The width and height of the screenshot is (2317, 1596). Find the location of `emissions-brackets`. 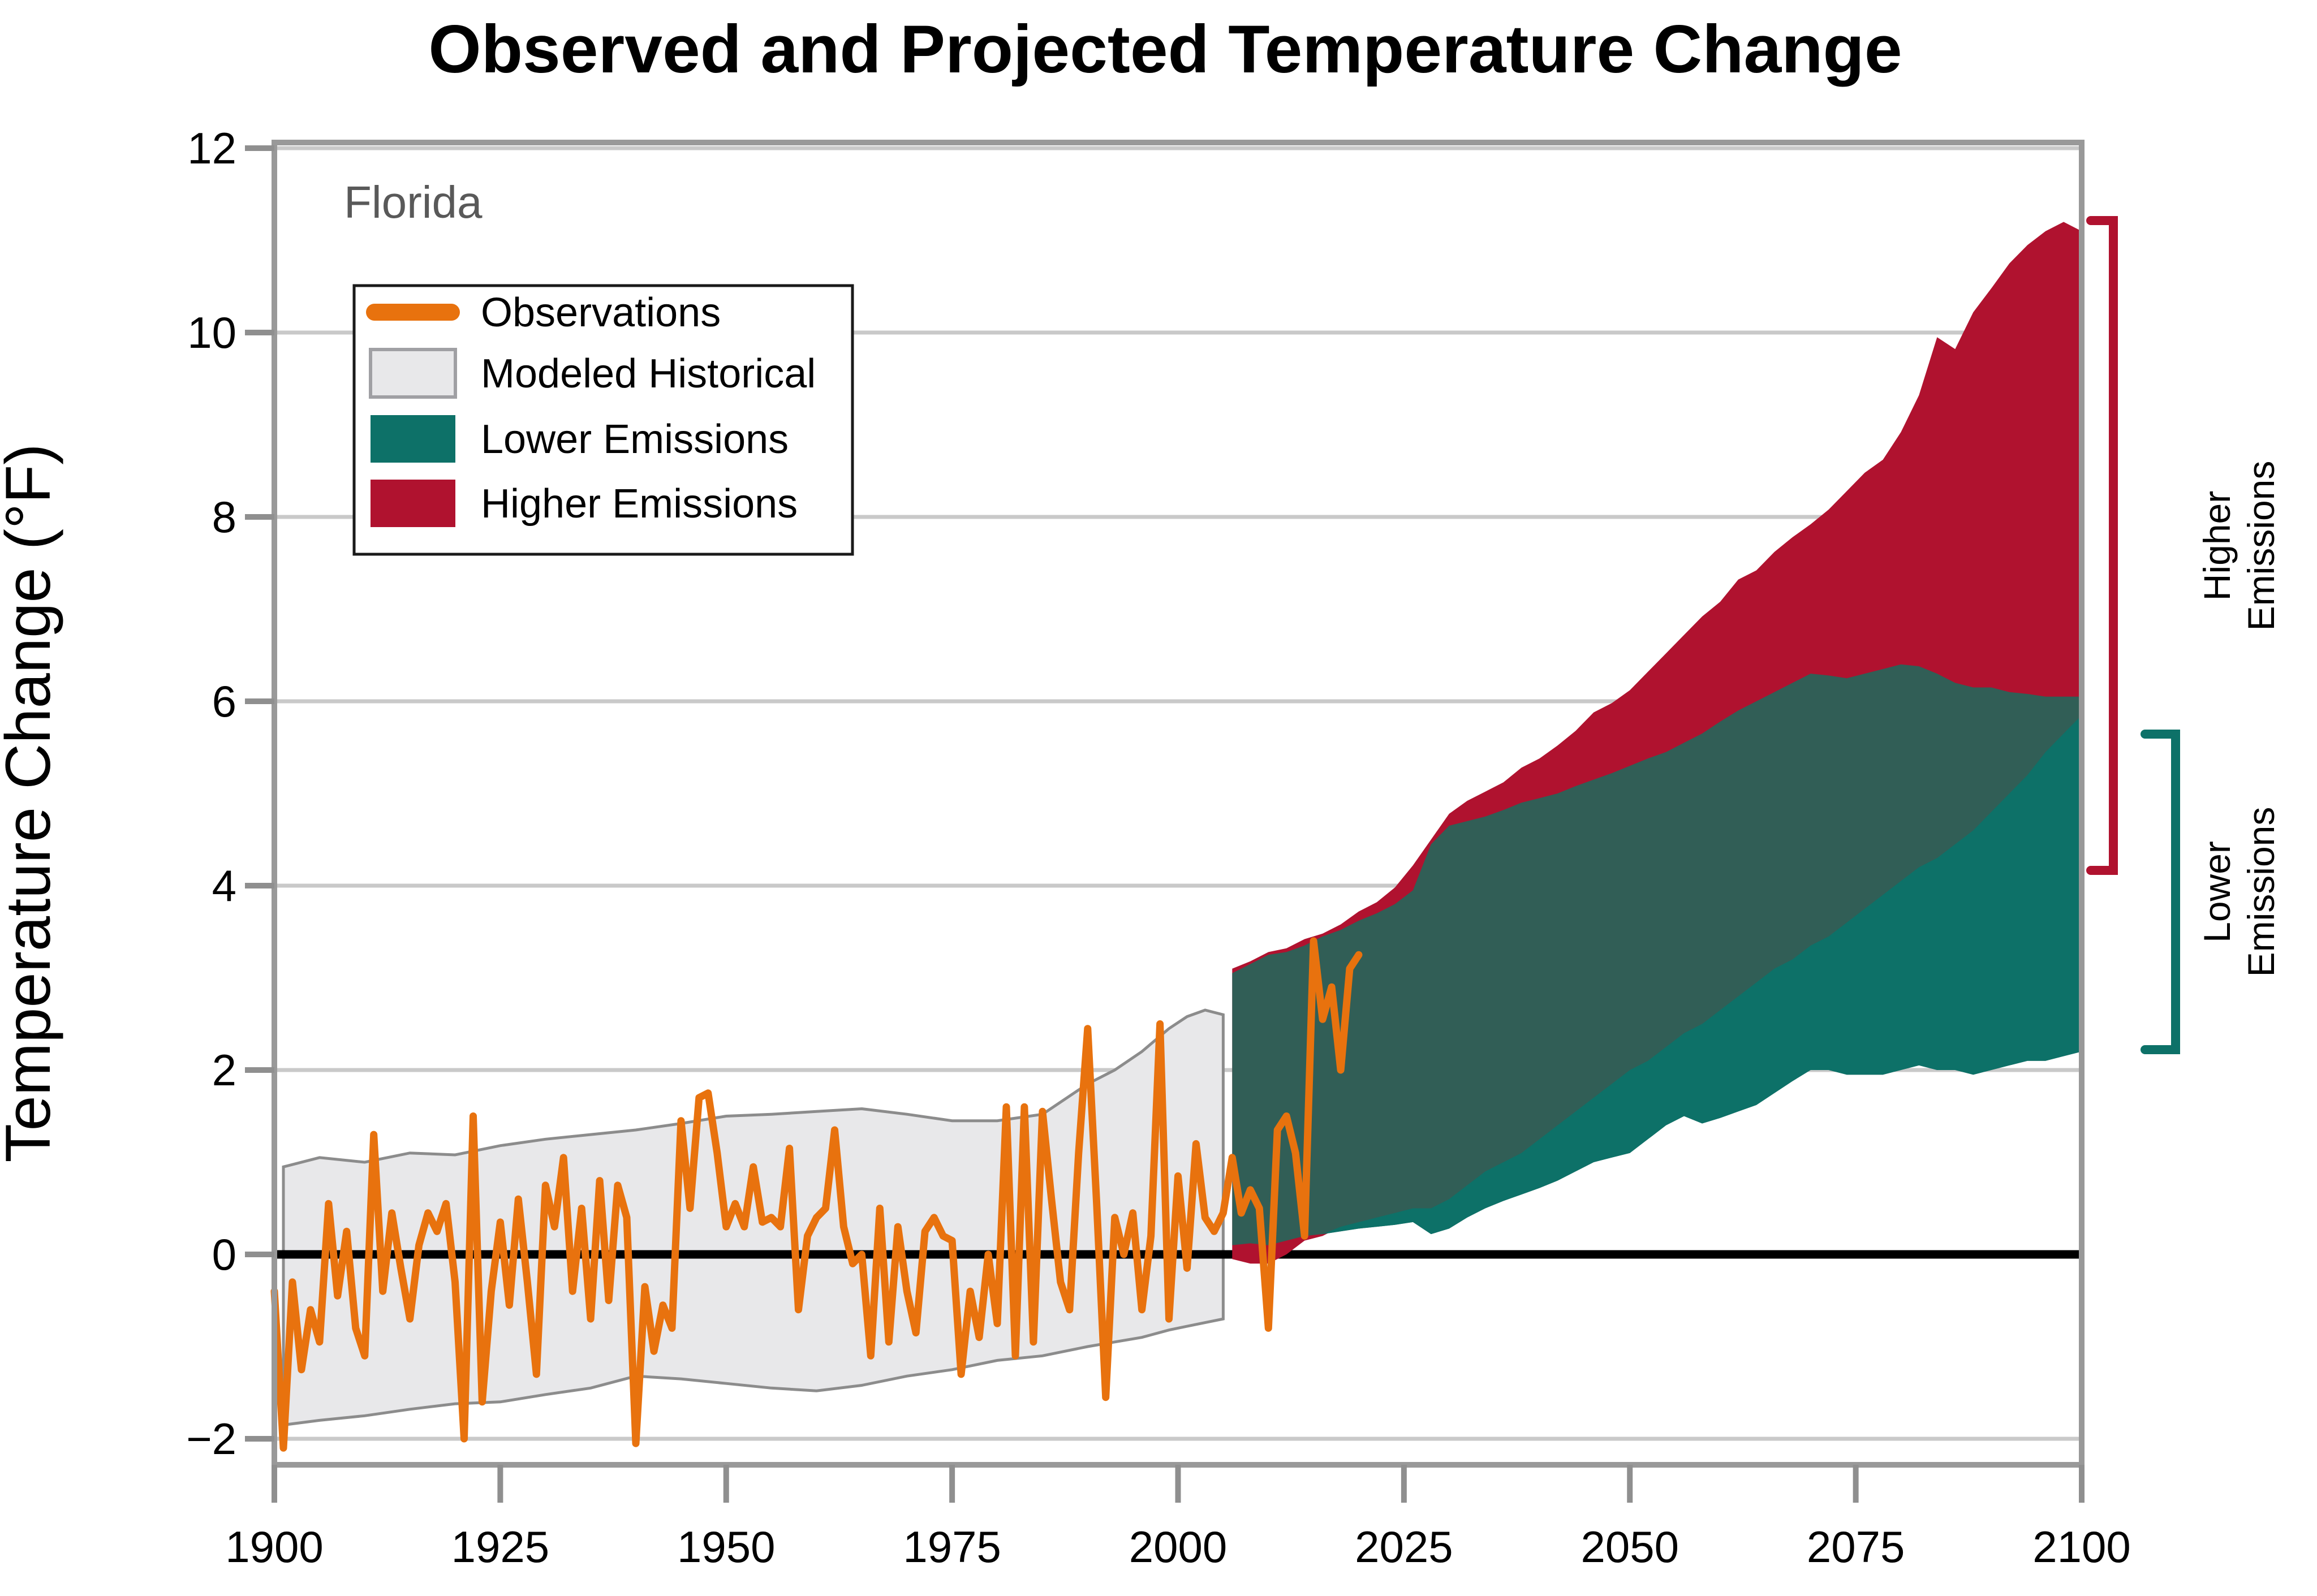

emissions-brackets is located at coordinates (2133, 635).